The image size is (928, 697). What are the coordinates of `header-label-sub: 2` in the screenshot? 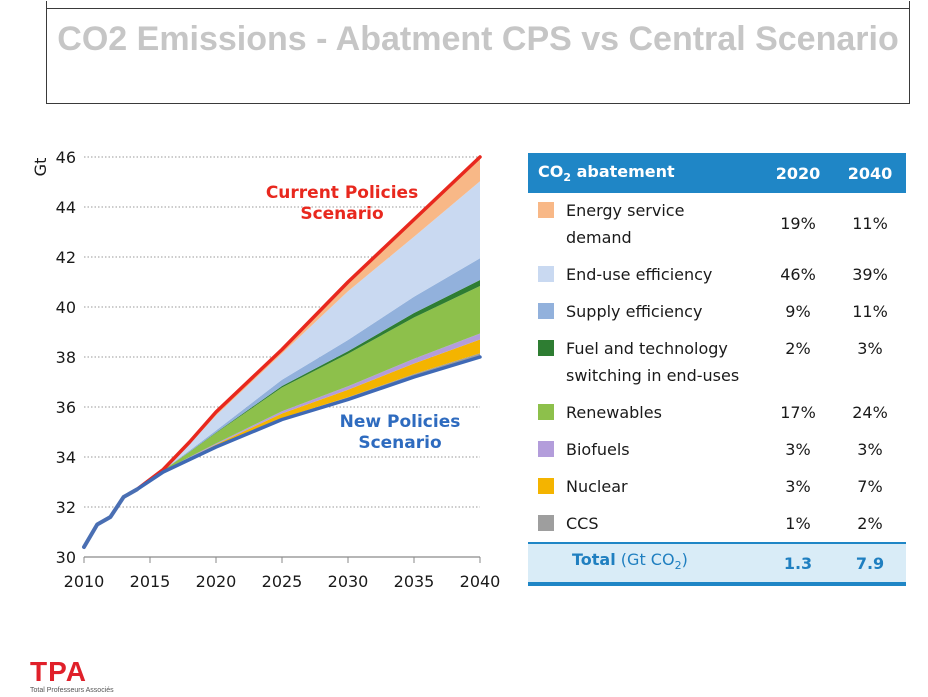 It's located at (567, 178).